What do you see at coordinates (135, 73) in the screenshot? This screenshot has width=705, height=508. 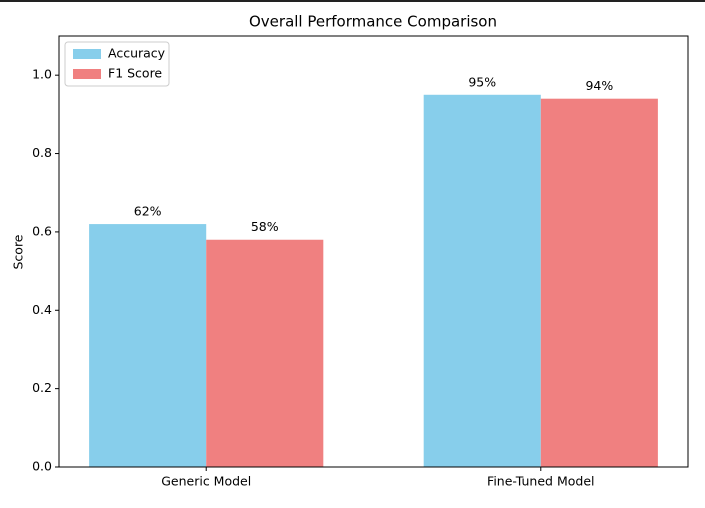 I see `legend-label: F1 Score` at bounding box center [135, 73].